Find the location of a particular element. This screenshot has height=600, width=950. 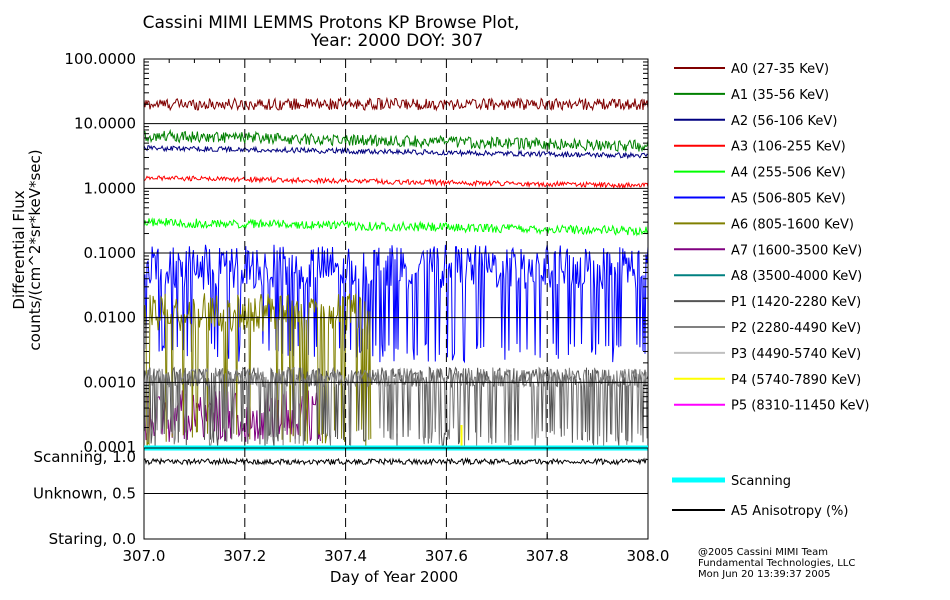

series-line-a3 is located at coordinates (396, 182).